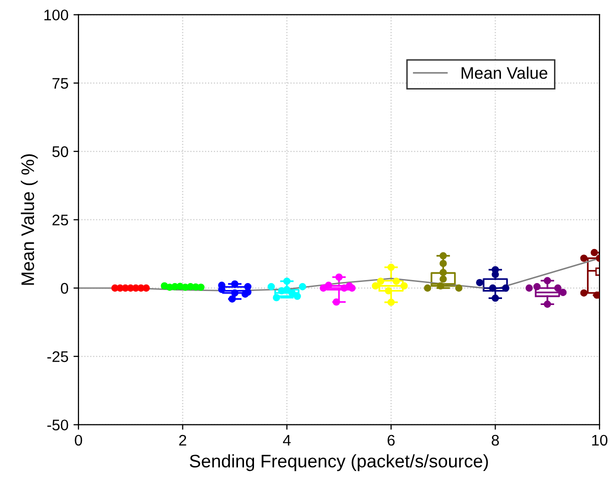  I want to click on x-tick-label: 4, so click(286, 440).